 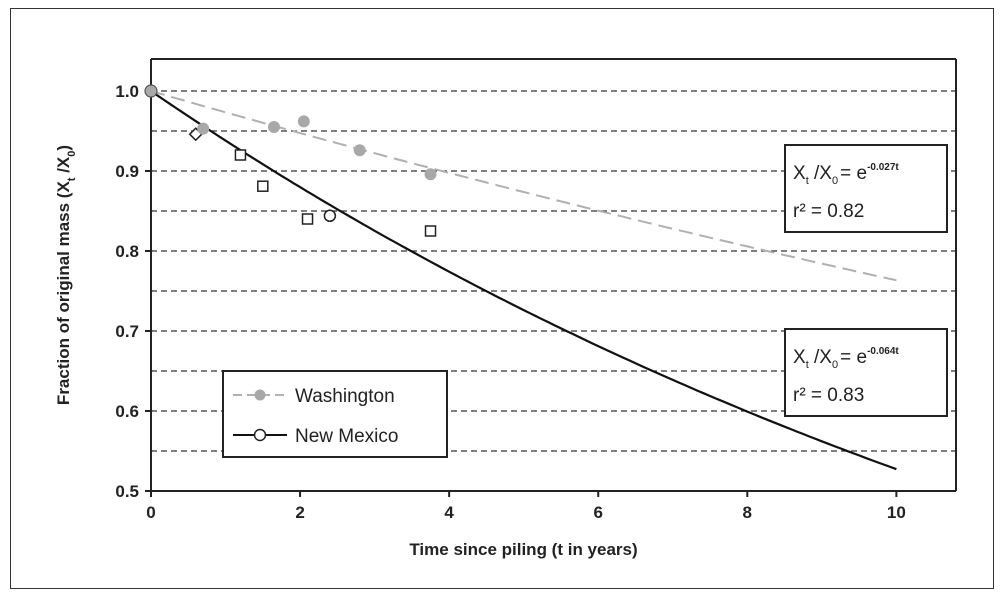 What do you see at coordinates (747, 512) in the screenshot?
I see `x-tick-label: 8` at bounding box center [747, 512].